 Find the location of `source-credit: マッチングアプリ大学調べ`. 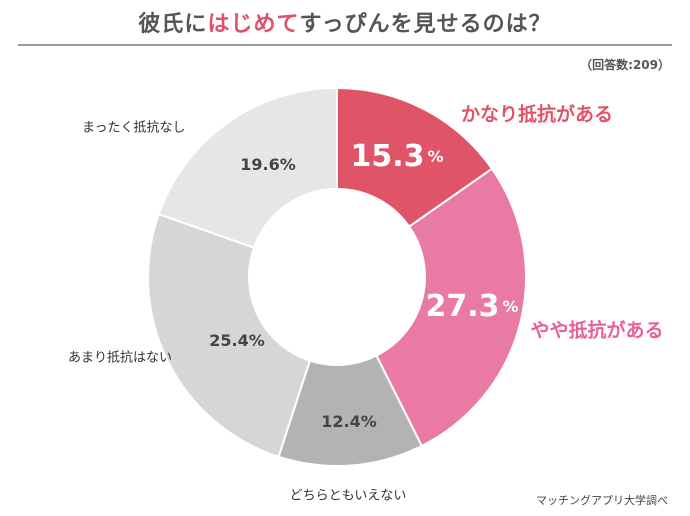

source-credit: マッチングアプリ大学調べ is located at coordinates (602, 500).